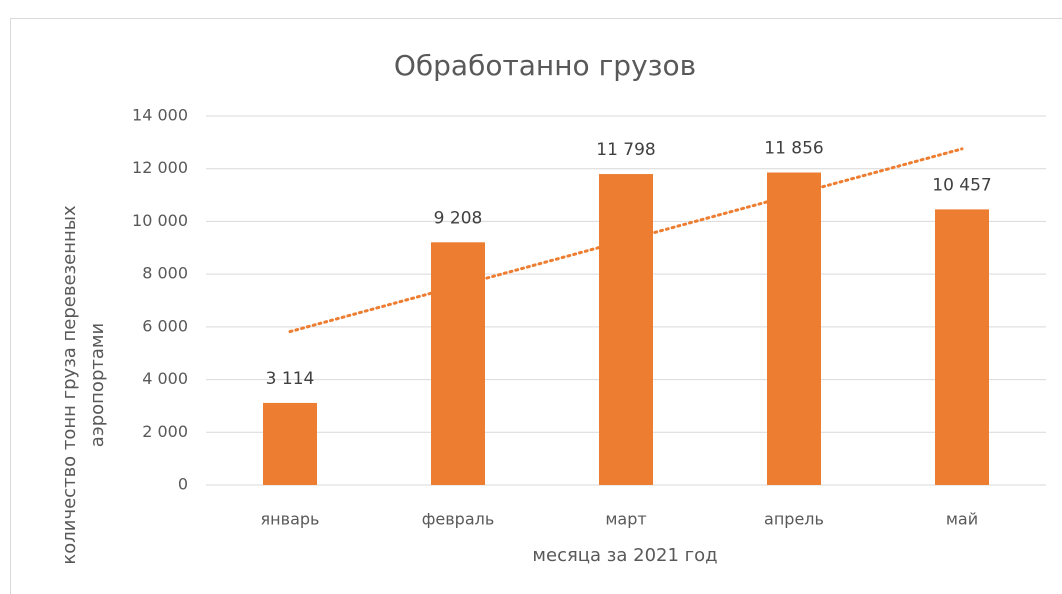  I want to click on data-label: 10 457, so click(961, 185).